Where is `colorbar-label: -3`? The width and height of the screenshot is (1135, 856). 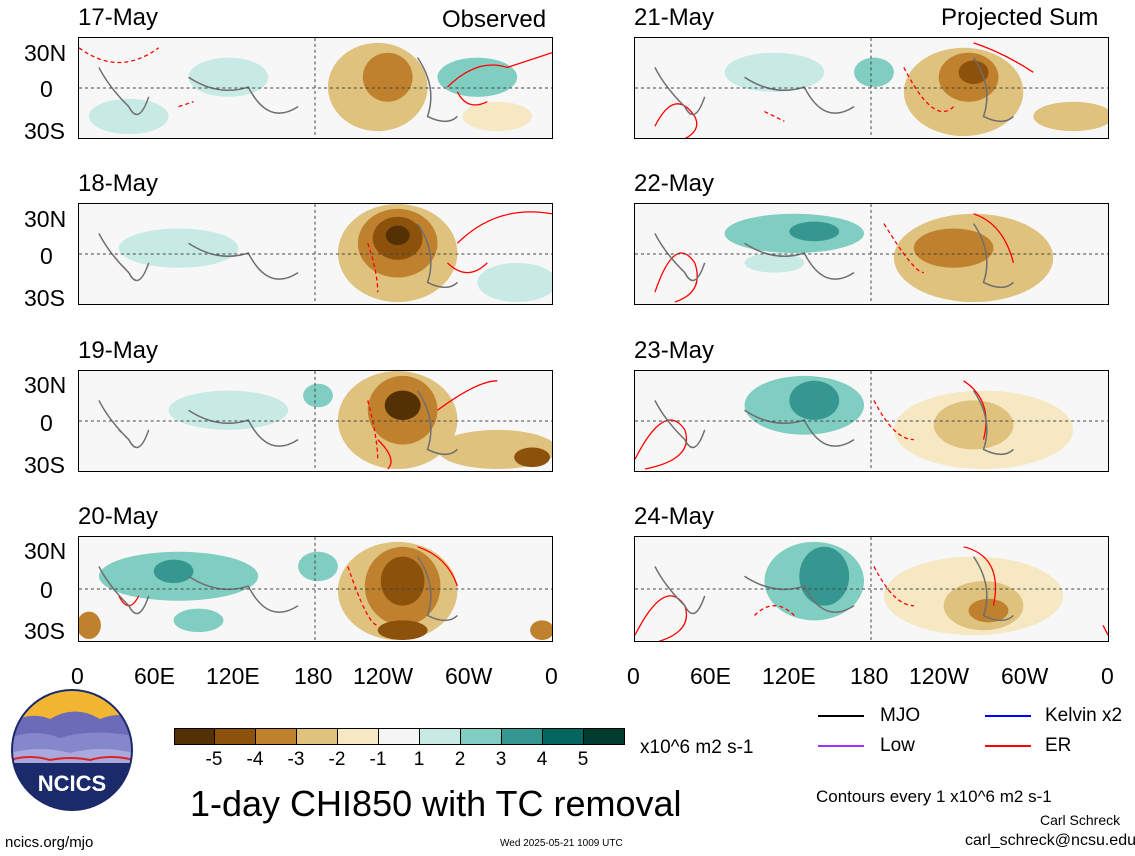 colorbar-label: -3 is located at coordinates (296, 759).